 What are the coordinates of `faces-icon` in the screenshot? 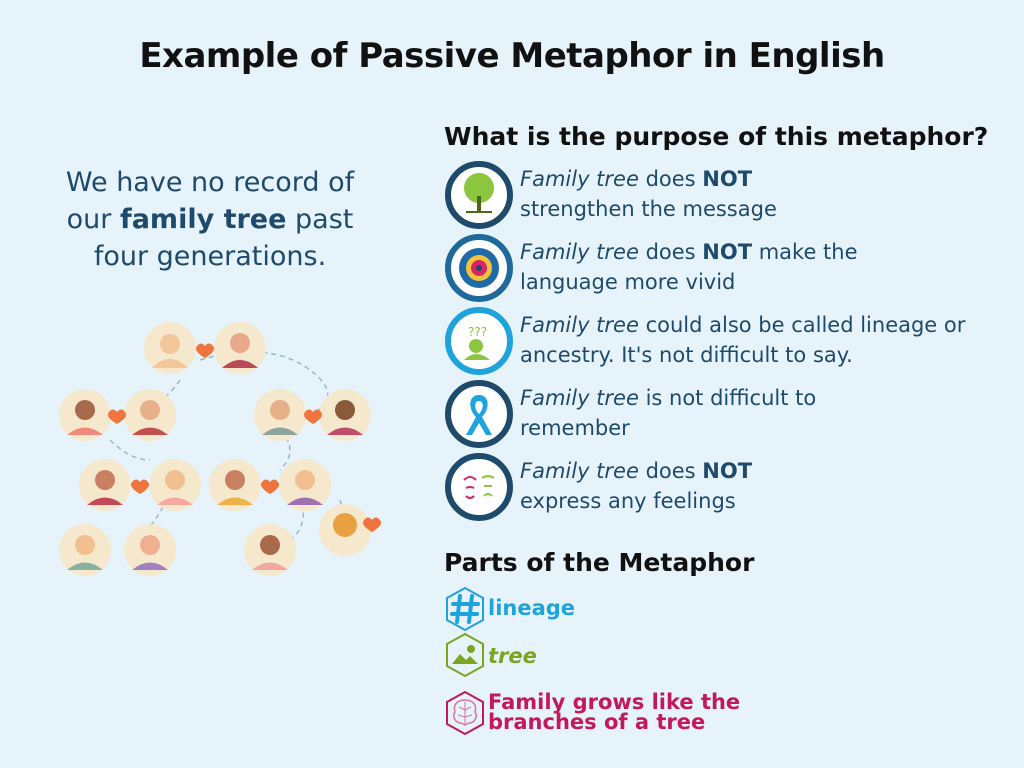 It's located at (479, 487).